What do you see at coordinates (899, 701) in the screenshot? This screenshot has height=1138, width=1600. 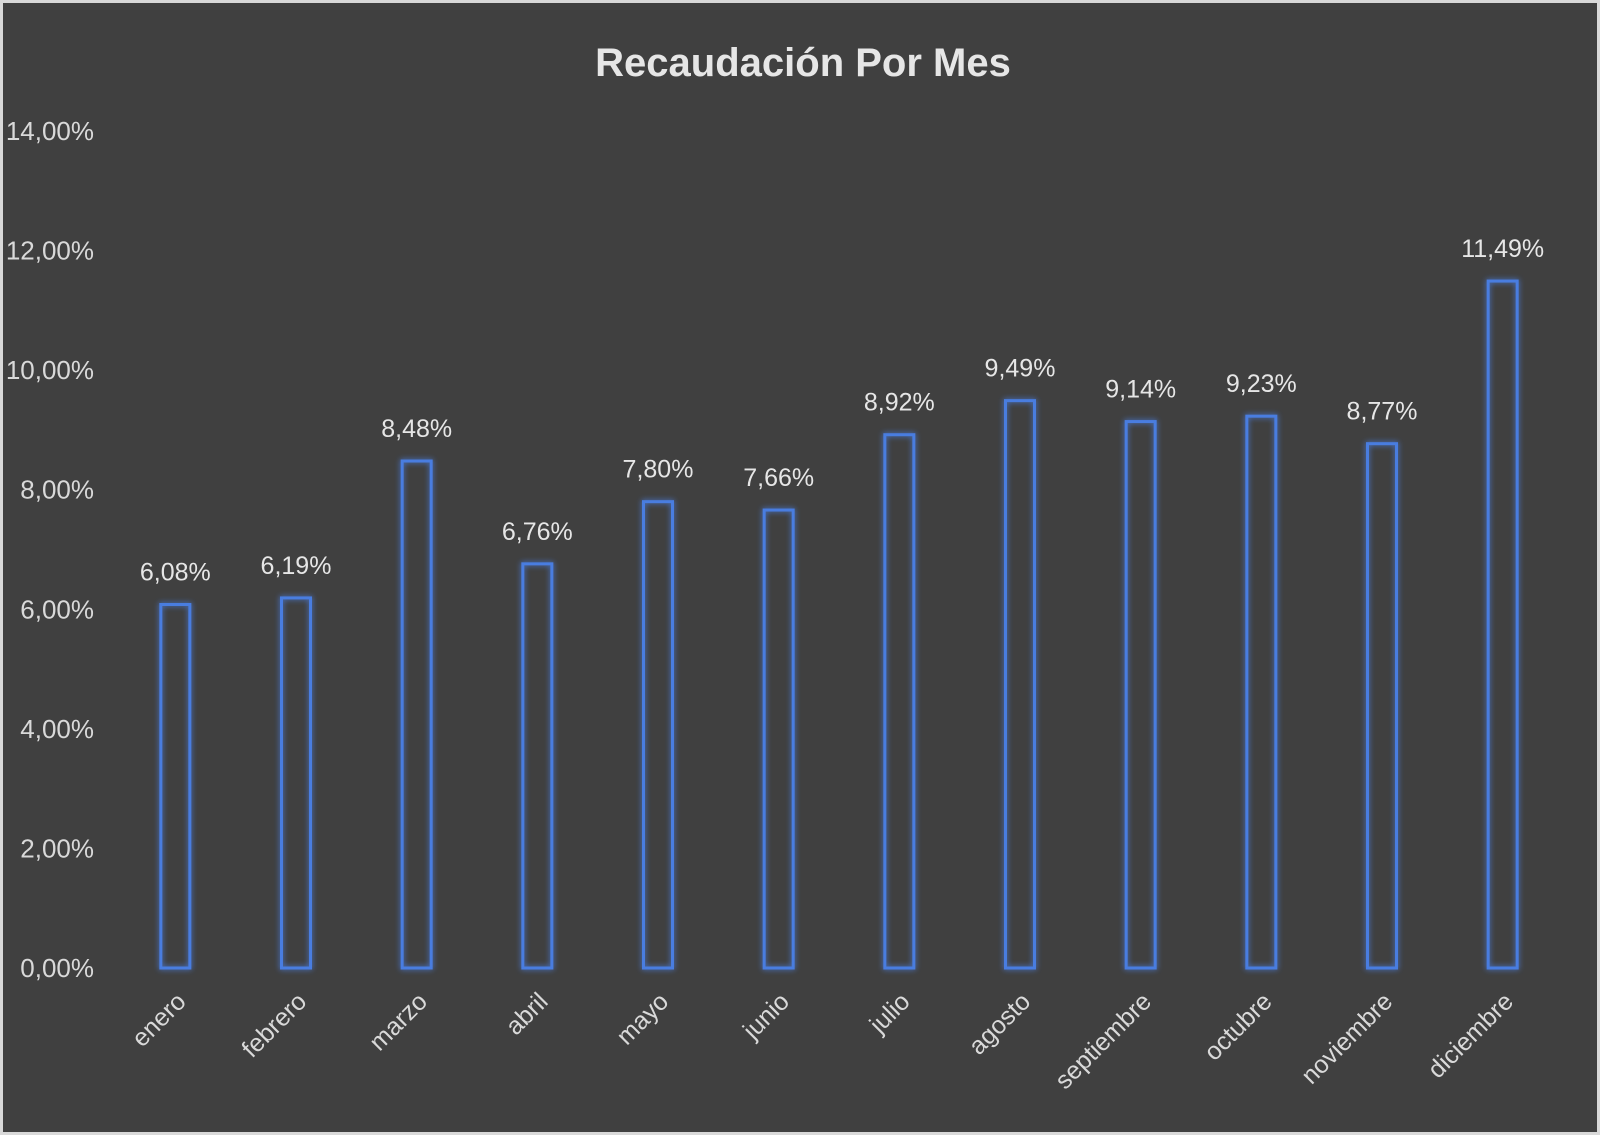 I see `bar-julio` at bounding box center [899, 701].